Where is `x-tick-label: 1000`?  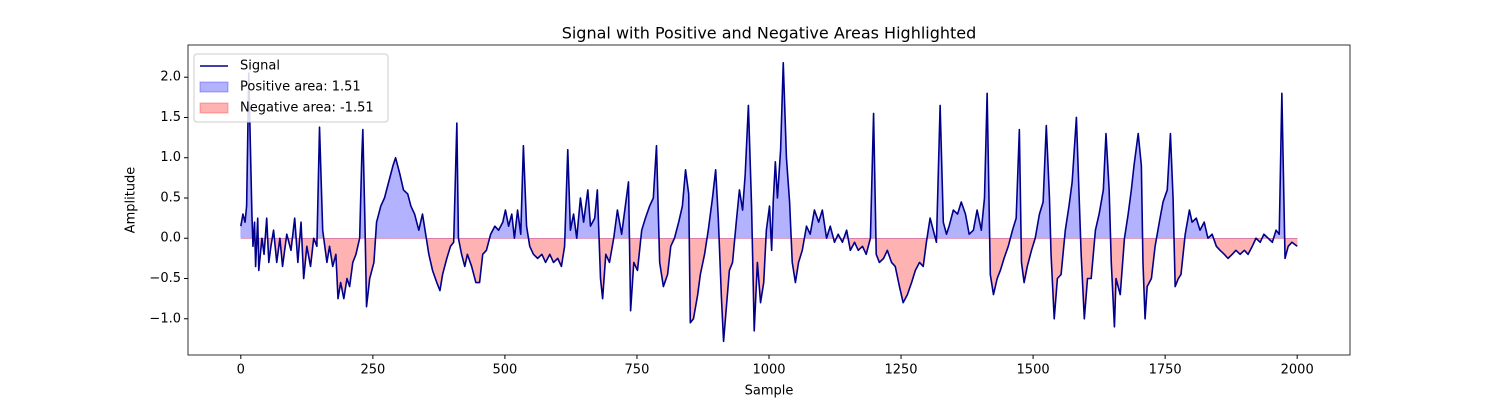
x-tick-label: 1000 is located at coordinates (768, 370).